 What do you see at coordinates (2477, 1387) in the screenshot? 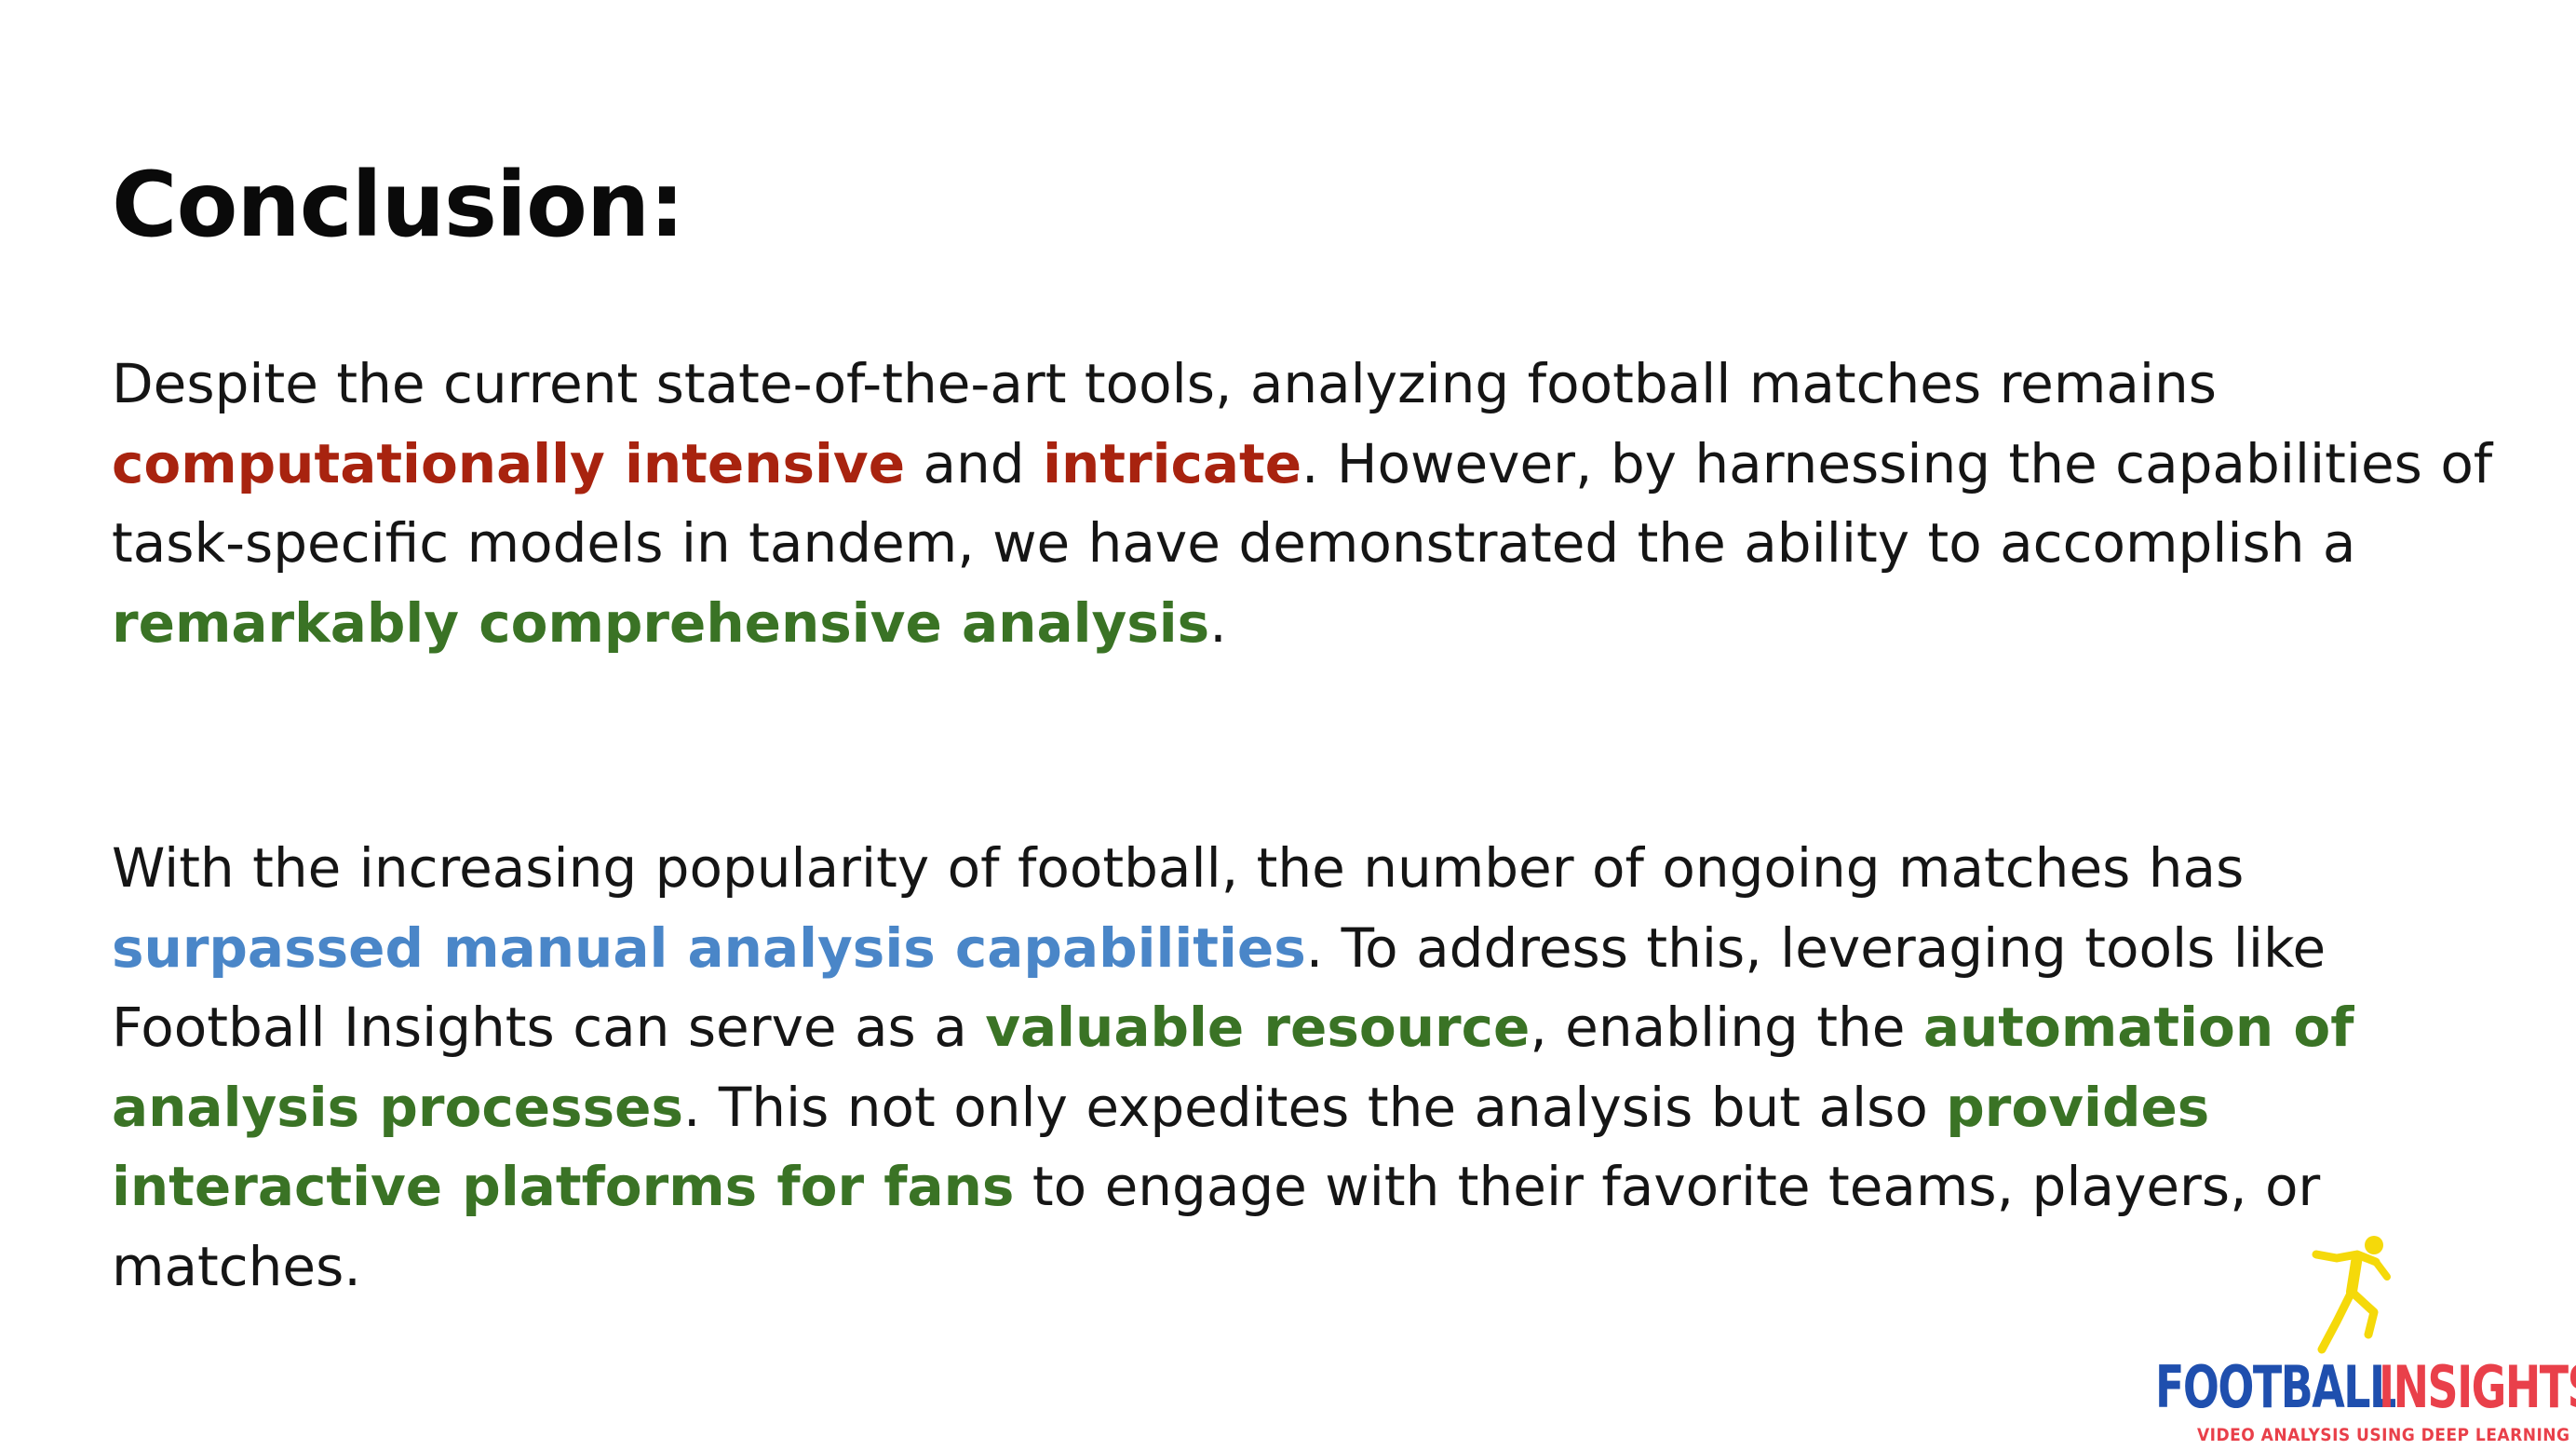
I see `logo-word-insights: INSIGHTS` at bounding box center [2477, 1387].